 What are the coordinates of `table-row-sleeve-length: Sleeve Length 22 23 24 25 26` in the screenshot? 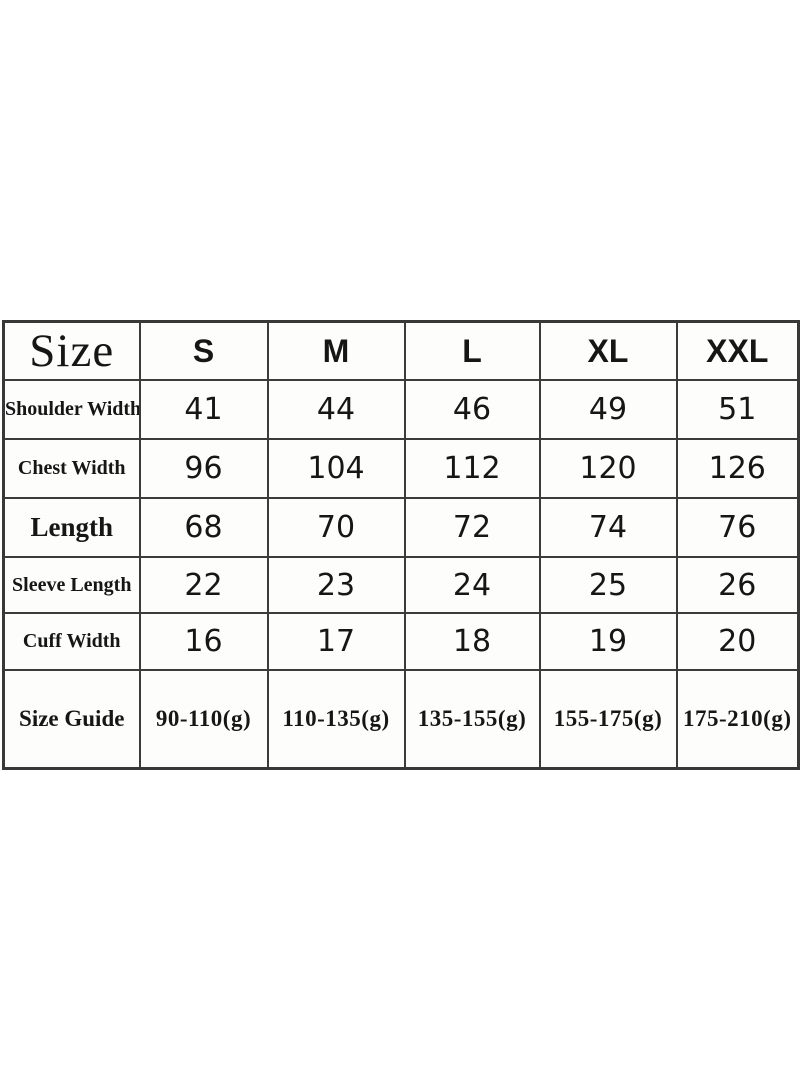 It's located at (401, 585).